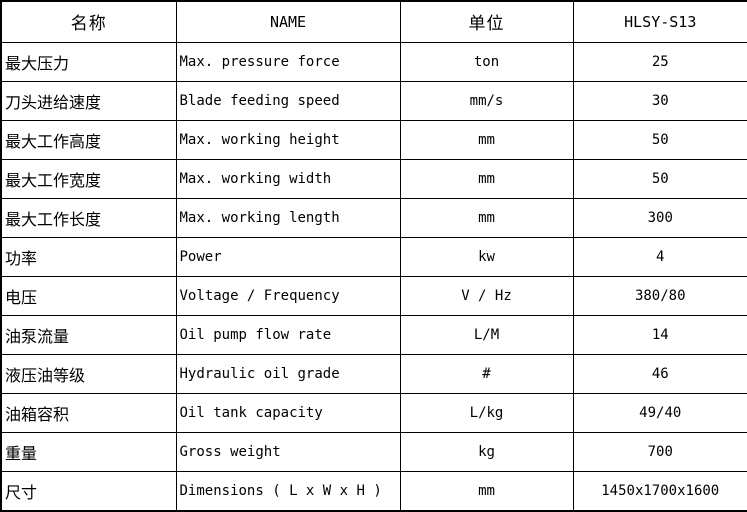  I want to click on spec-name-cn: 油泵流量, so click(88, 335).